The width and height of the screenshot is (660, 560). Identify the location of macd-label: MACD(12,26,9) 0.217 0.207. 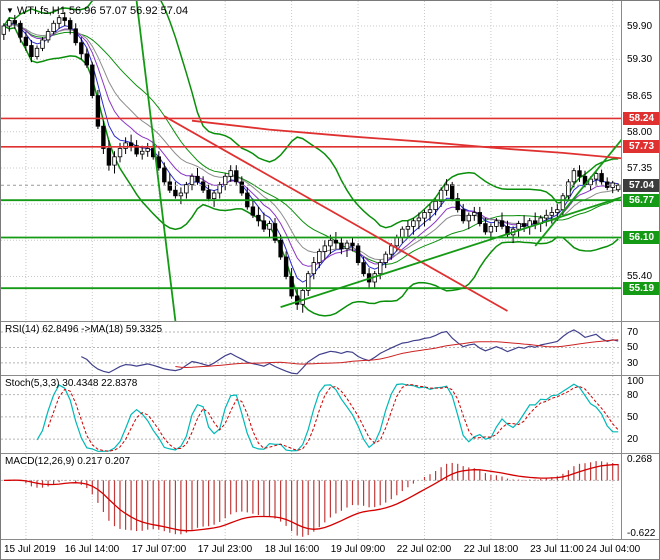
(68, 461).